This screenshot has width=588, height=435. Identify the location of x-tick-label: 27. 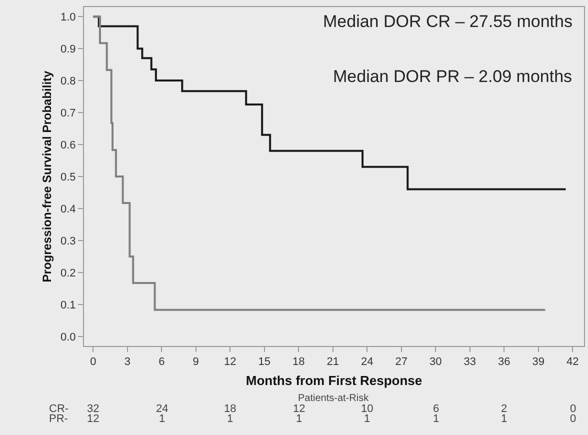
(401, 362).